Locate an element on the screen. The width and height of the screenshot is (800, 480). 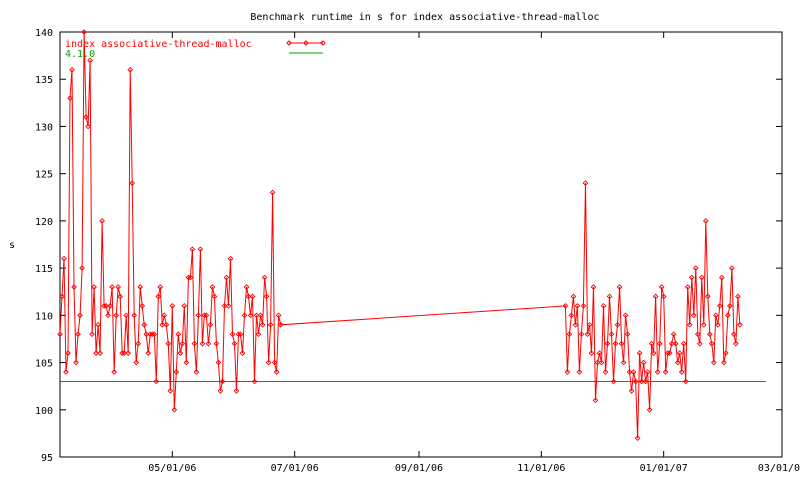
y-axis-label: s is located at coordinates (12, 245).